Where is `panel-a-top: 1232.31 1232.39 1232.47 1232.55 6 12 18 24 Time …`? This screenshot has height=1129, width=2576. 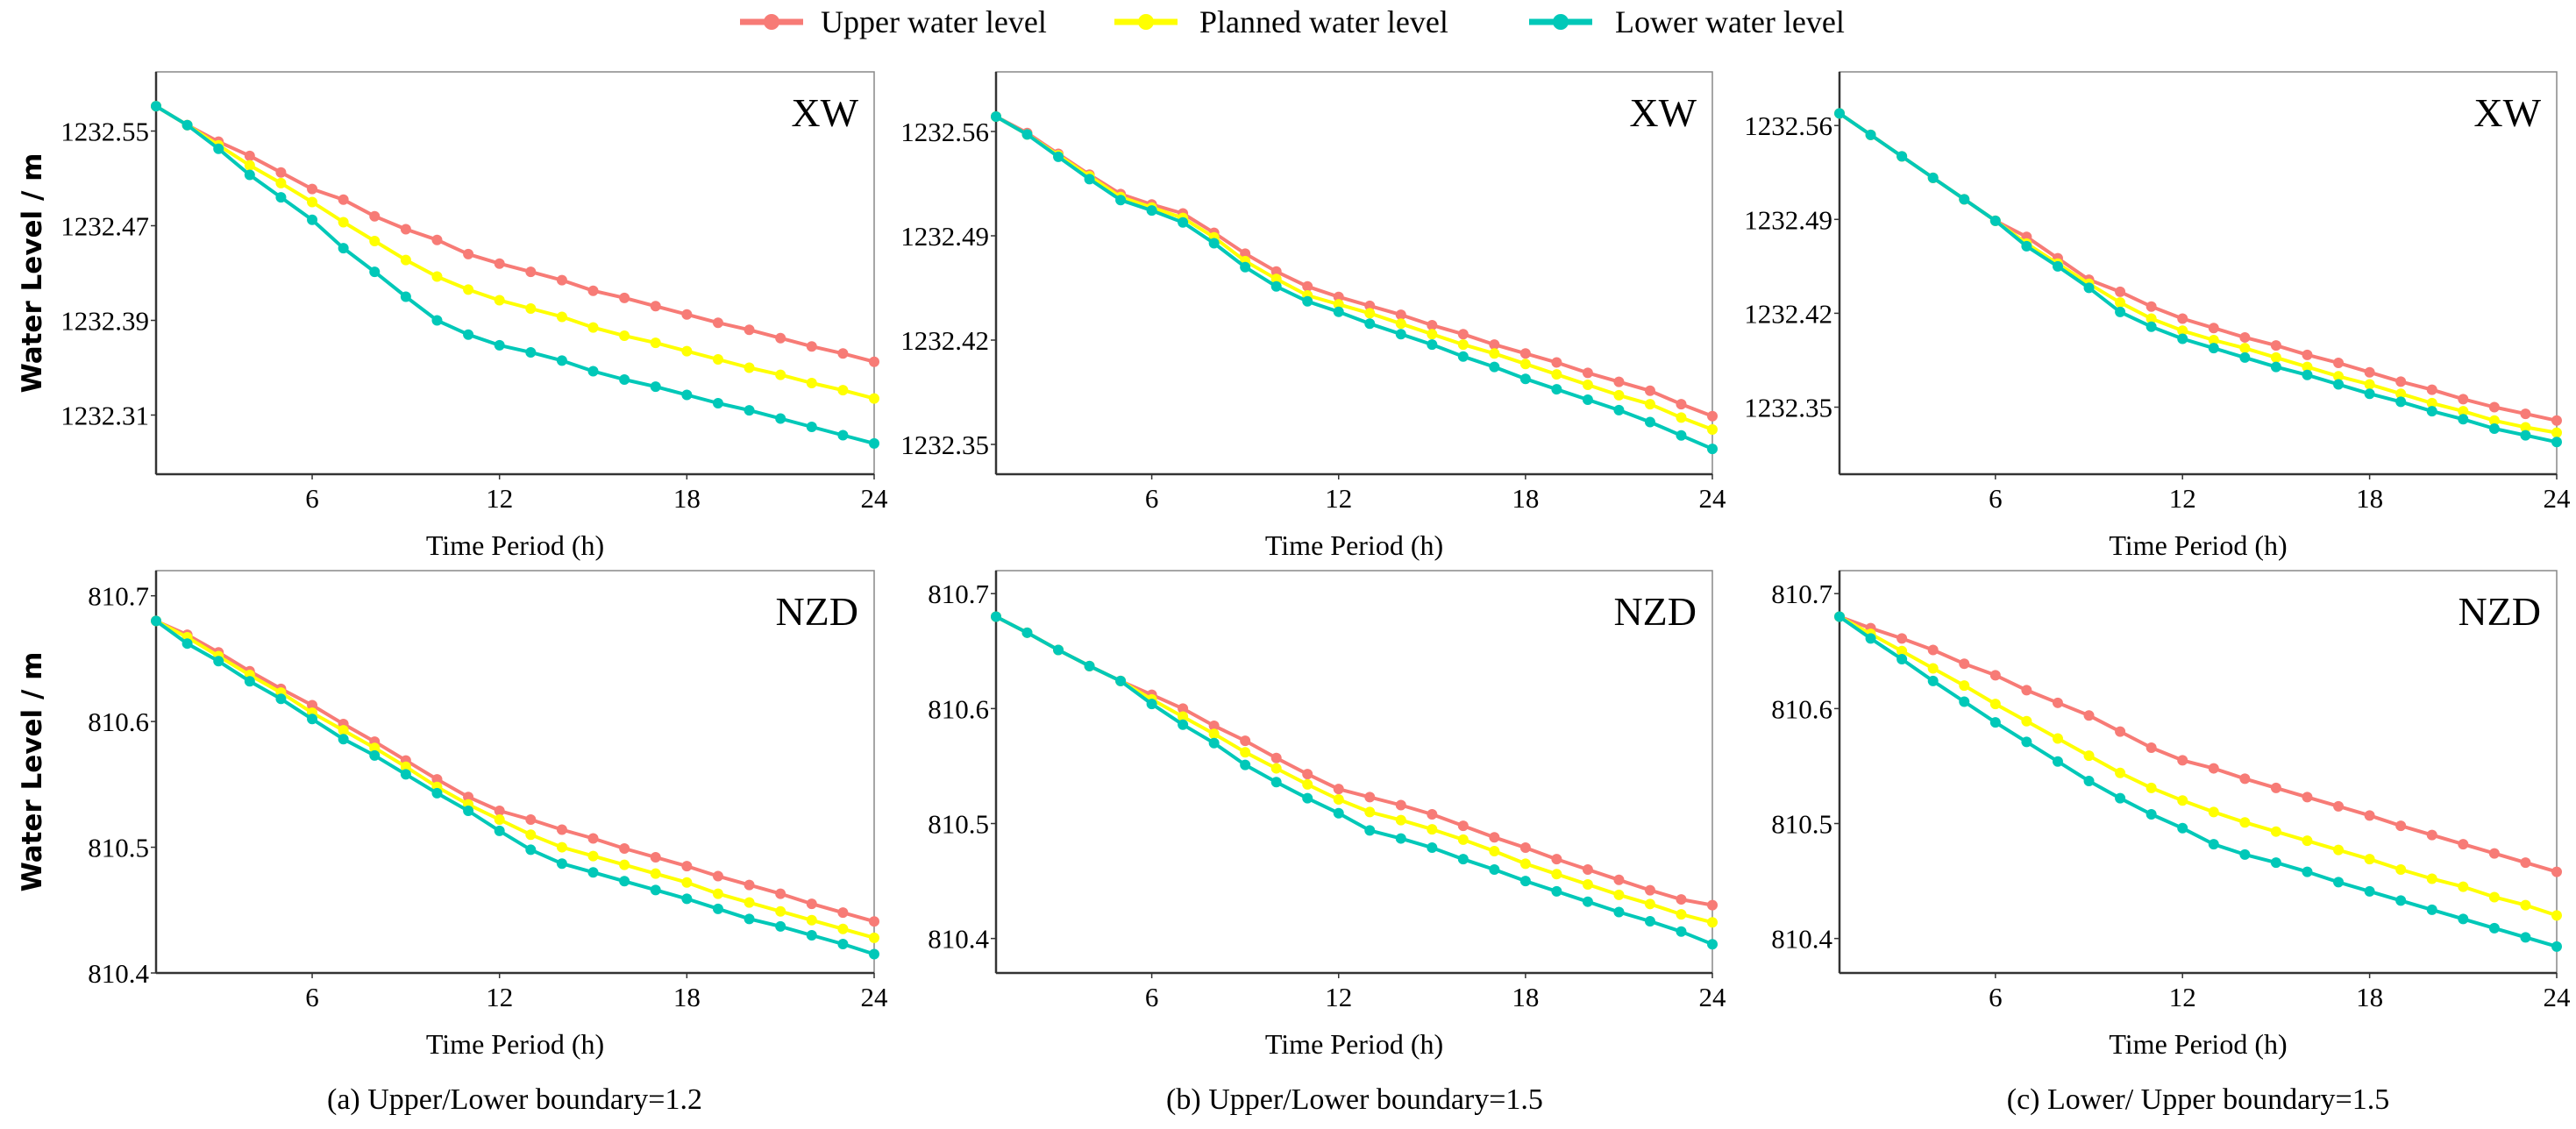 panel-a-top: 1232.31 1232.39 1232.47 1232.55 6 12 18 24 Time … is located at coordinates (453, 316).